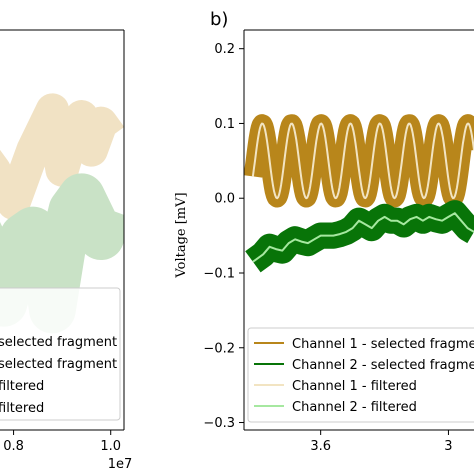 This screenshot has height=474, width=474. Describe the element at coordinates (320, 446) in the screenshot. I see `panel-b-x-tick-label: 3.6` at that location.